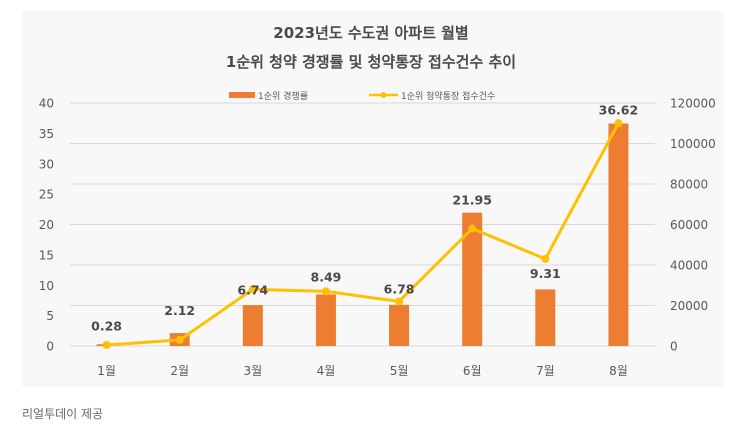 This screenshot has width=743, height=438. Describe the element at coordinates (46, 255) in the screenshot. I see `left-axis-tick: 15` at that location.